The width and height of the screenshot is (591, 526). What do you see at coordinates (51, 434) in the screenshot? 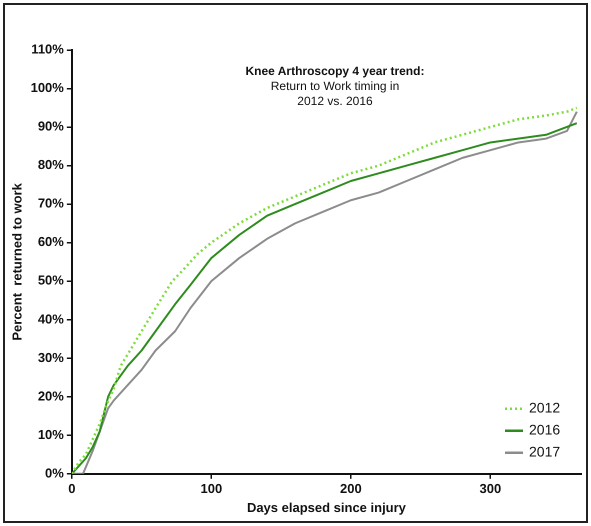
I see `y-tick-label: 10%` at bounding box center [51, 434].